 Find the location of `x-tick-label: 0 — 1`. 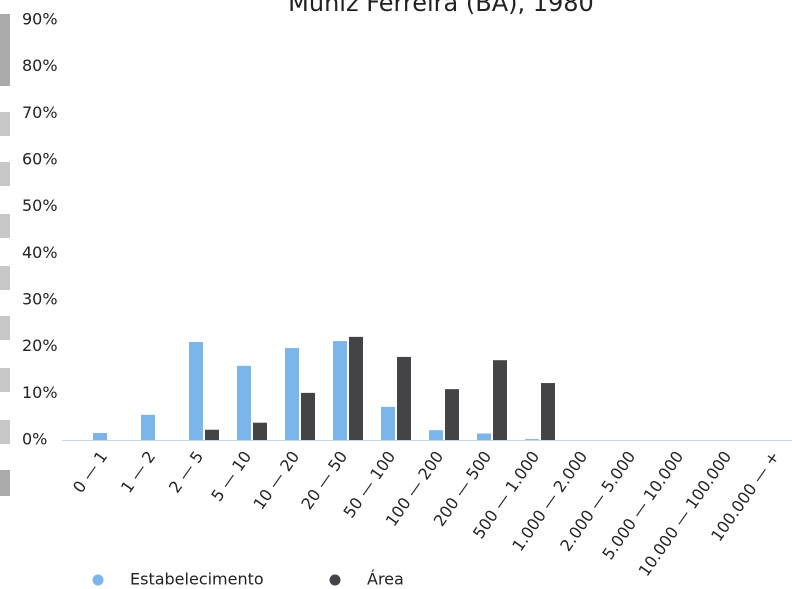

x-tick-label: 0 — 1 is located at coordinates (90, 471).